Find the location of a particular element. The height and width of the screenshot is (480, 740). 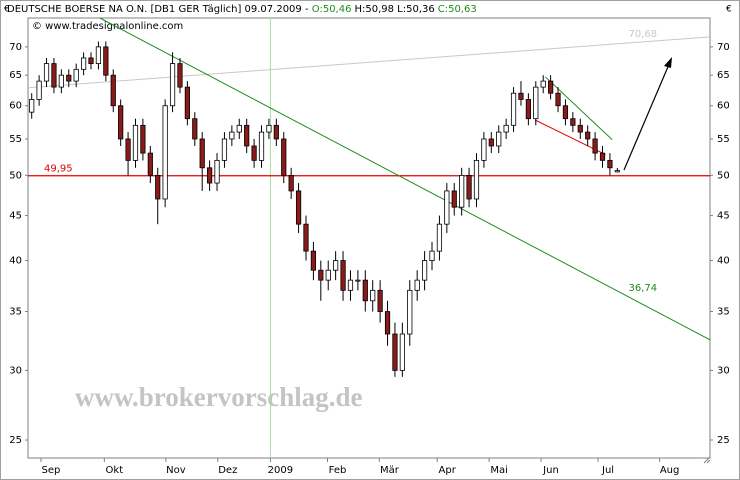

arrow is located at coordinates (647, 116).